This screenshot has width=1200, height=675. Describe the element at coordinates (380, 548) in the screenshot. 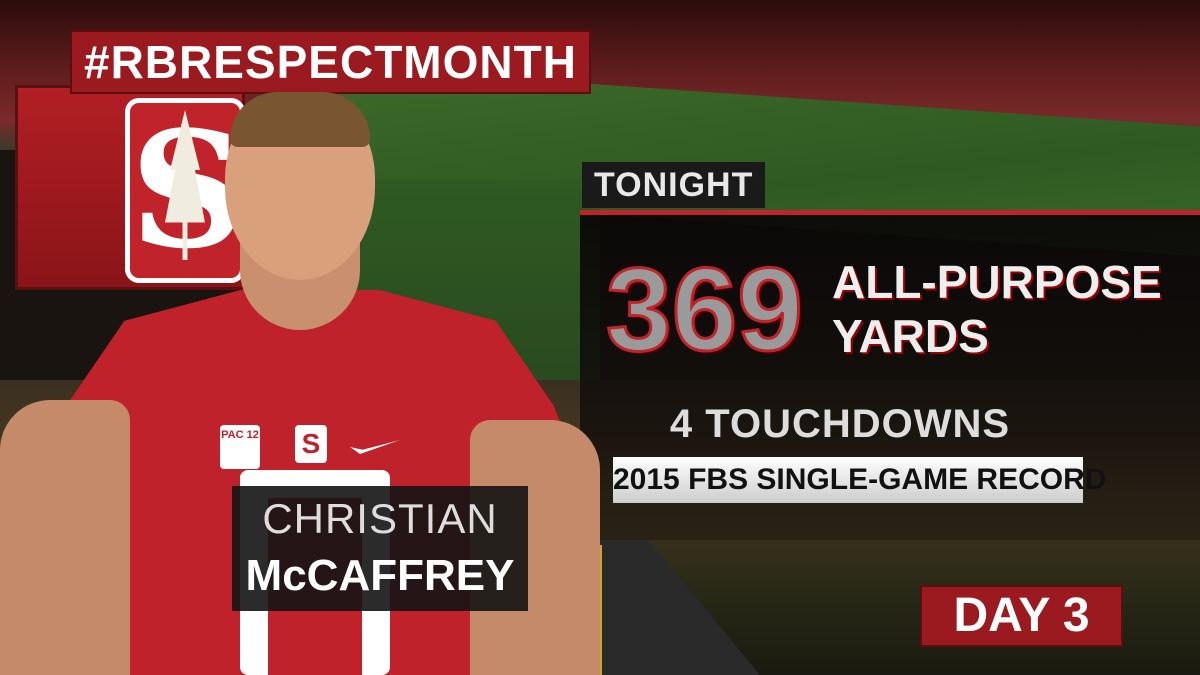

I see `name-plate` at that location.